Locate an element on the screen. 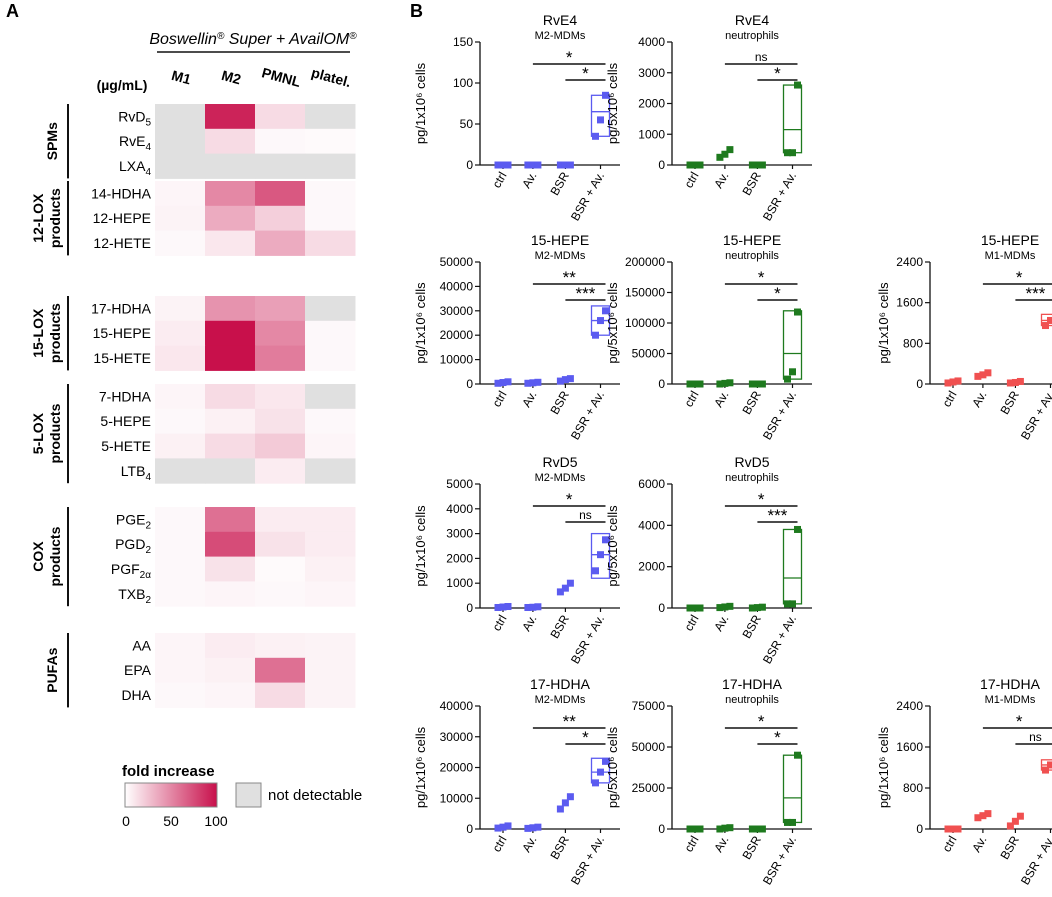 This screenshot has height=897, width=1052. row-label-base: 7-HDHA is located at coordinates (125, 396).